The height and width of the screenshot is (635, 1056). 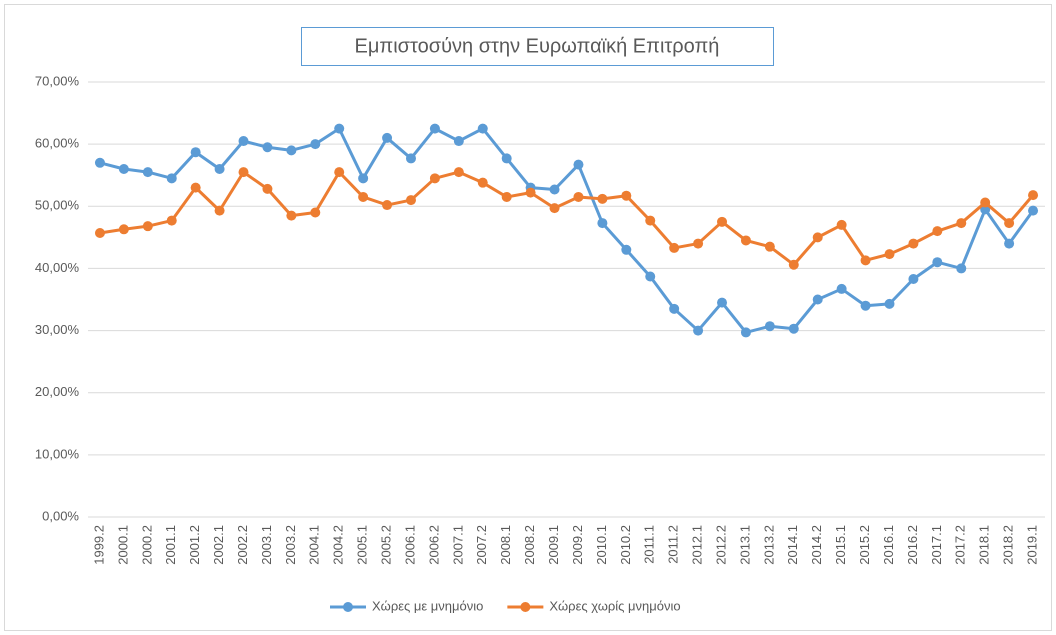 I want to click on x-tick-label: 2008.2, so click(x=529, y=545).